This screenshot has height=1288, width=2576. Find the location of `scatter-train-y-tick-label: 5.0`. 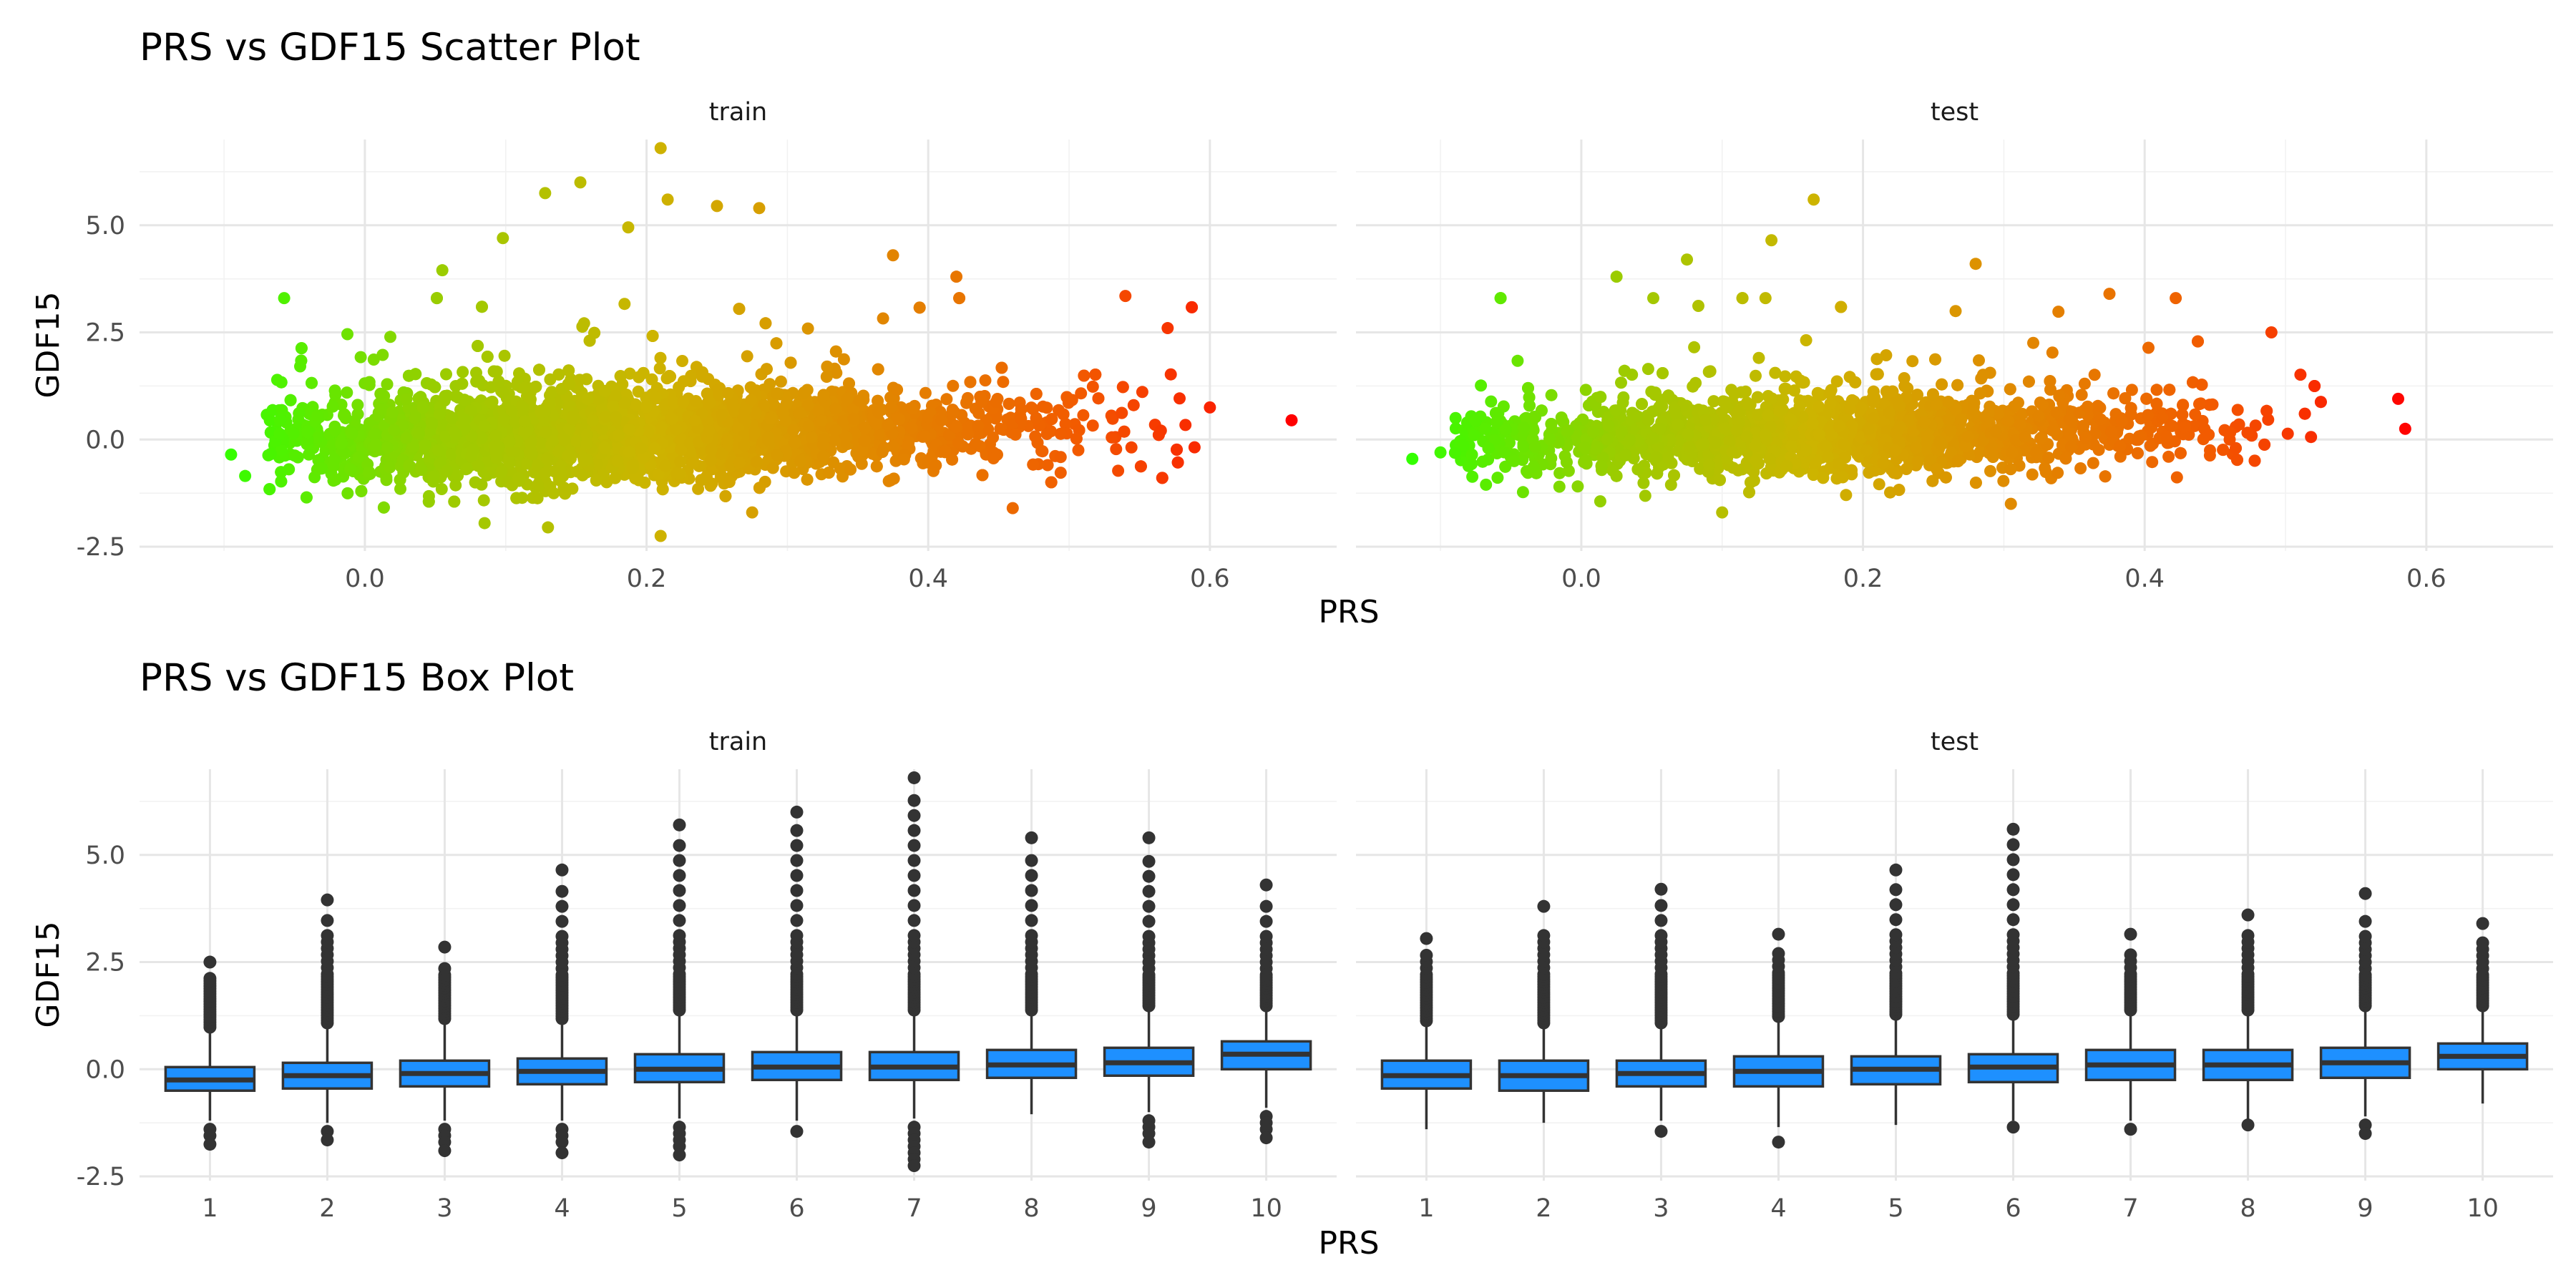

scatter-train-y-tick-label: 5.0 is located at coordinates (105, 226).